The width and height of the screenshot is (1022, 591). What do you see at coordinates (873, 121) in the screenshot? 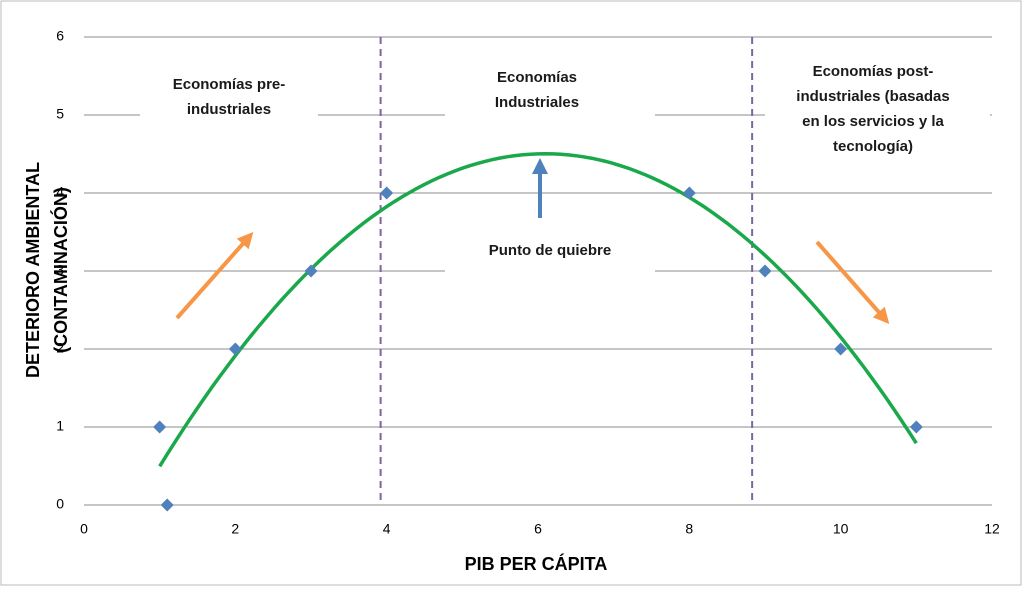
I see `annotation: en los servicios y la` at bounding box center [873, 121].